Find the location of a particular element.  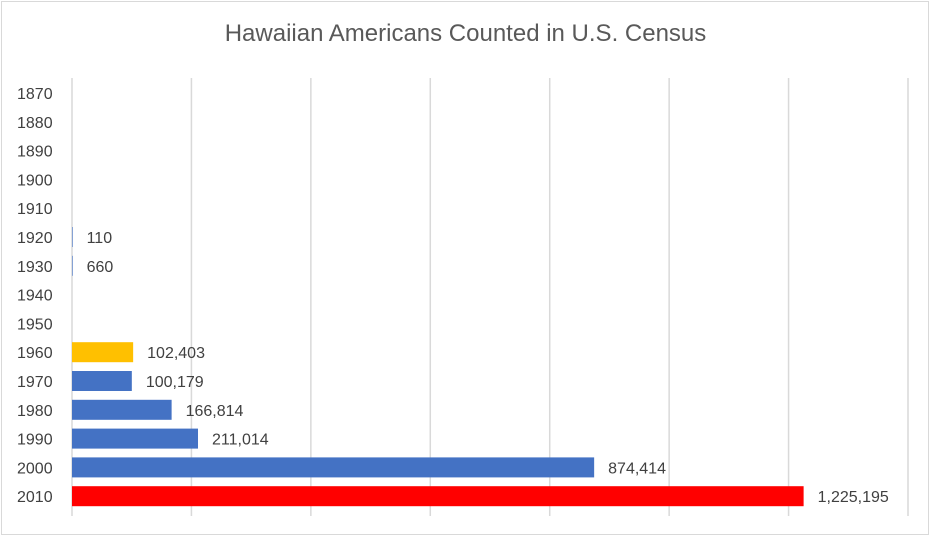

category-label: 2010 is located at coordinates (35, 497).